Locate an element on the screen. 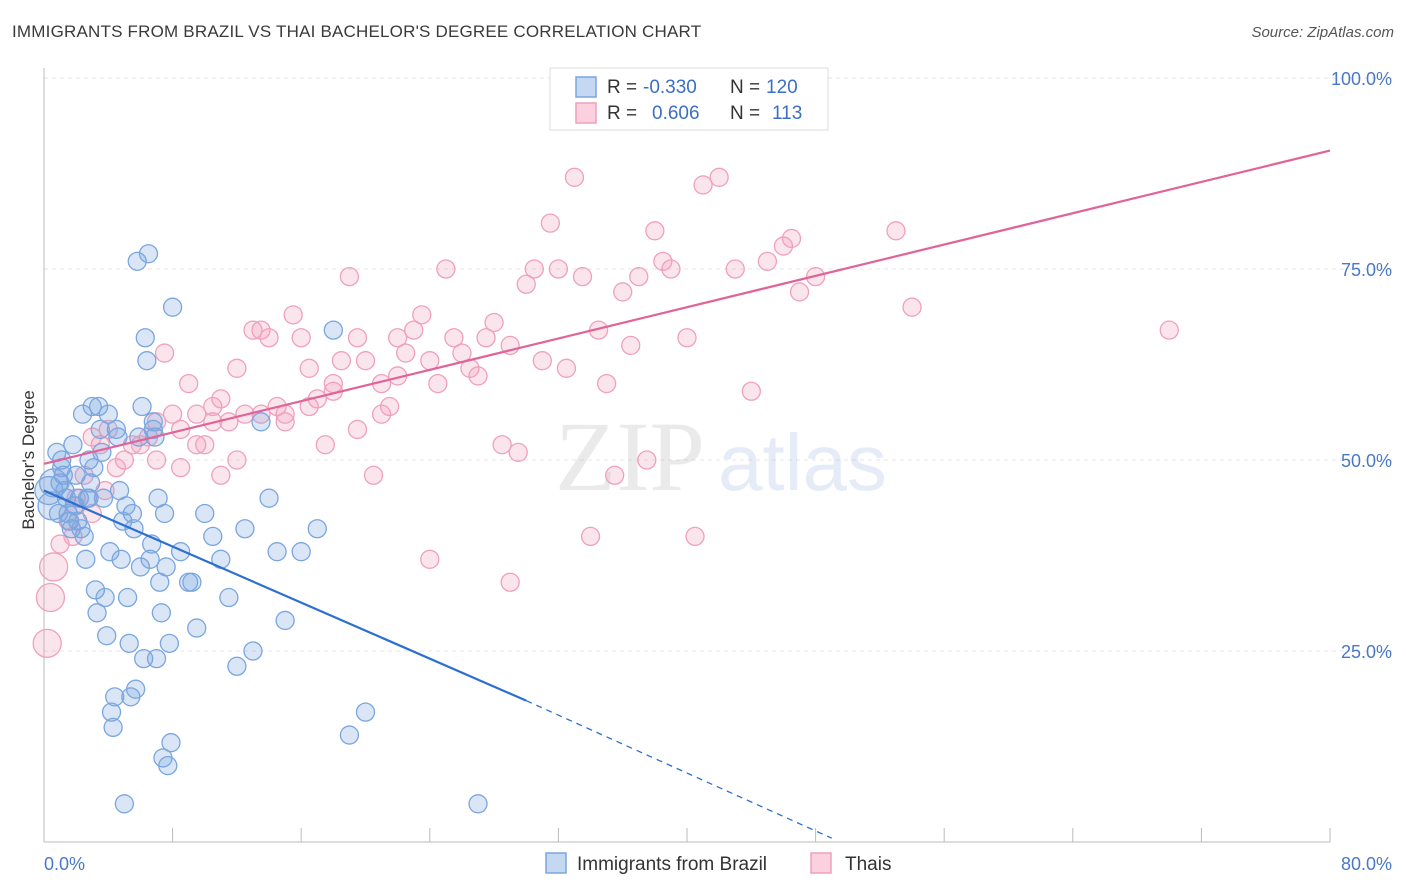 The image size is (1406, 892). watermark-atlas: atlas is located at coordinates (802, 462).